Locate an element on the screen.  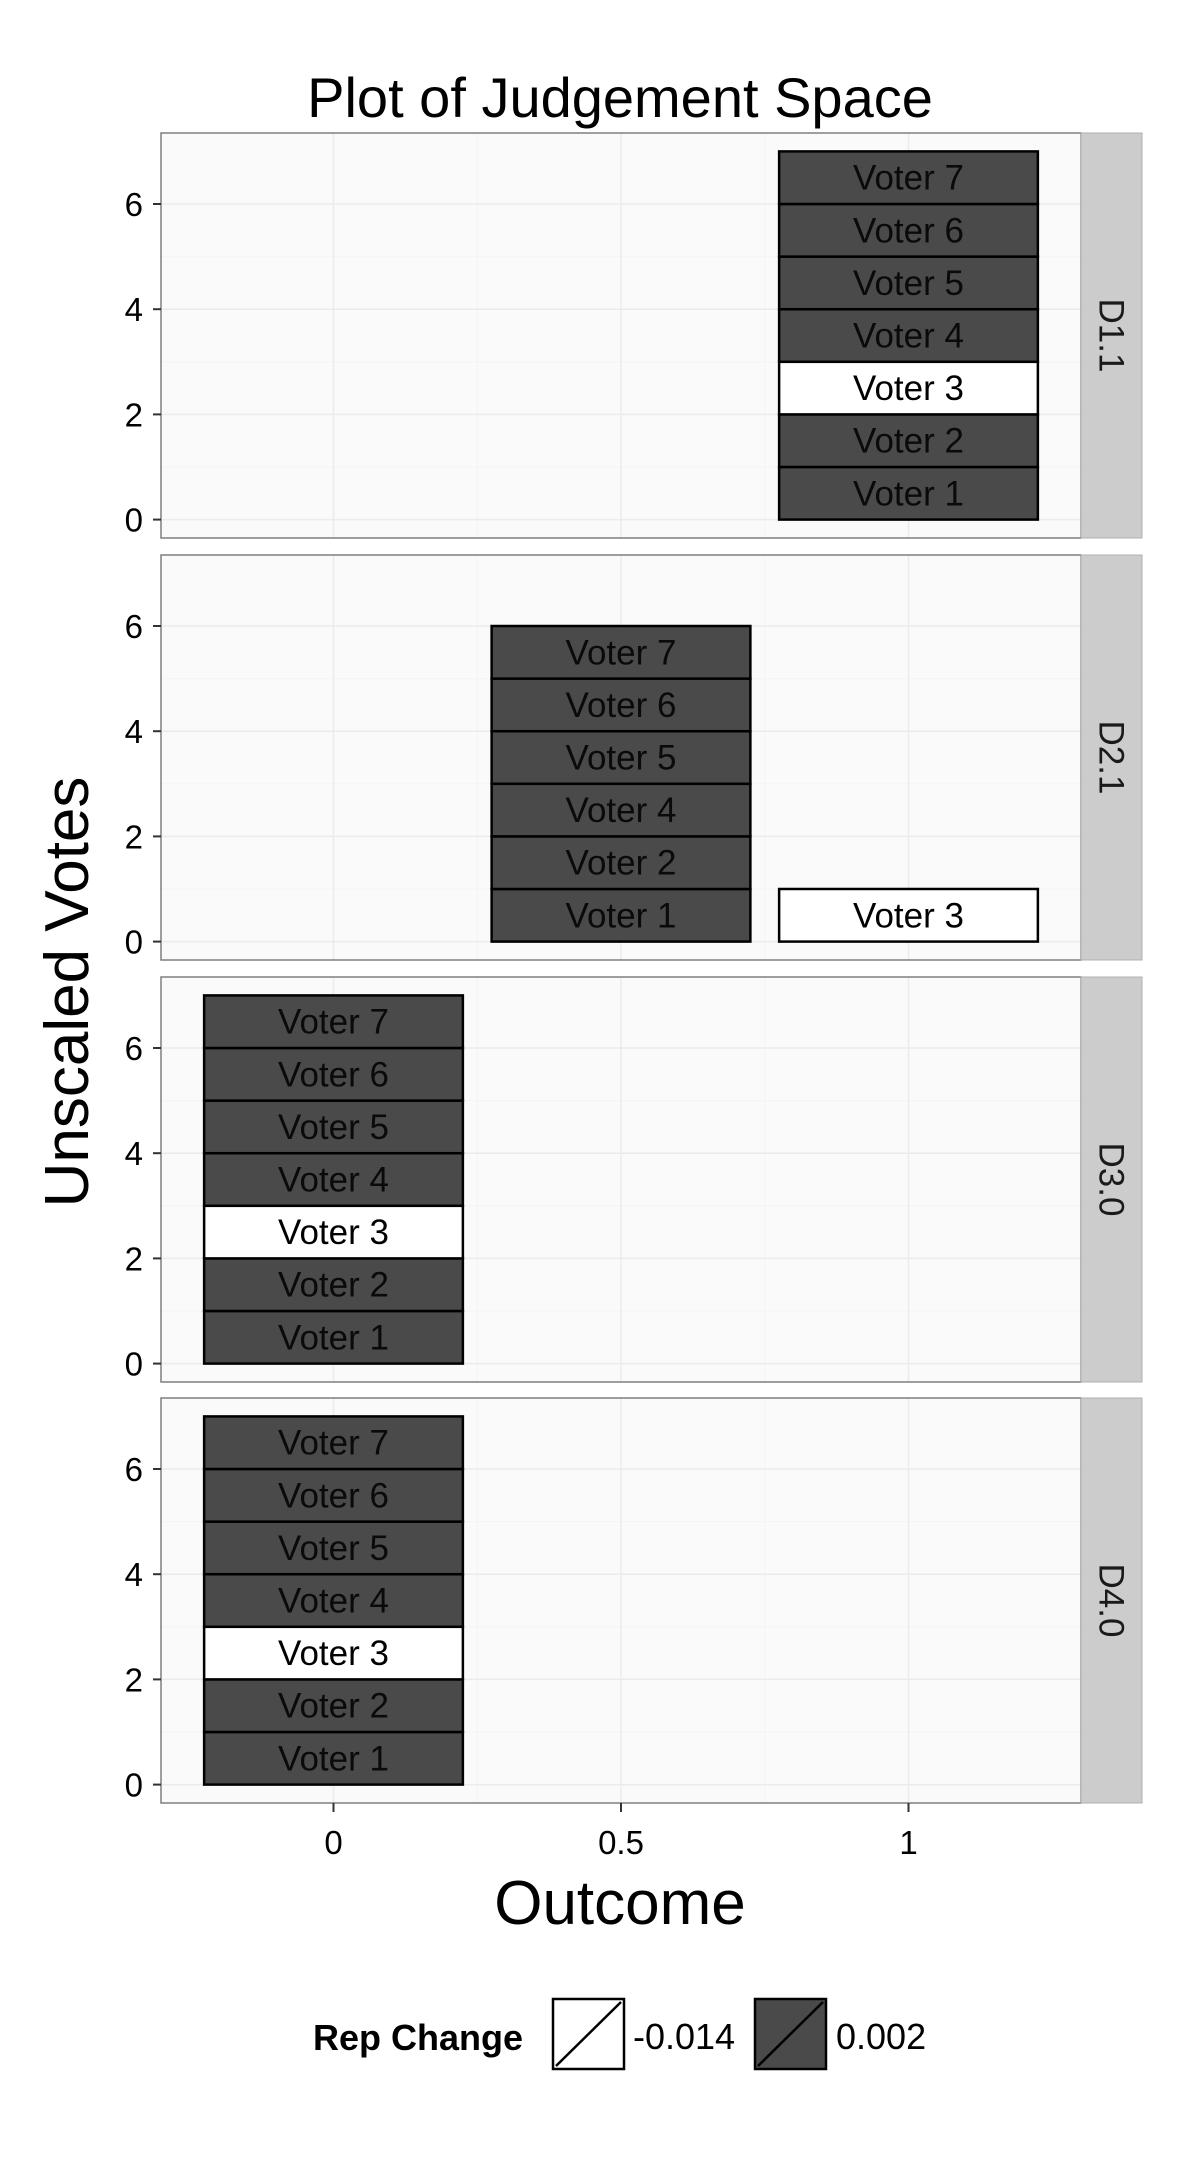
x-tick-label: 0.5 is located at coordinates (621, 1842).